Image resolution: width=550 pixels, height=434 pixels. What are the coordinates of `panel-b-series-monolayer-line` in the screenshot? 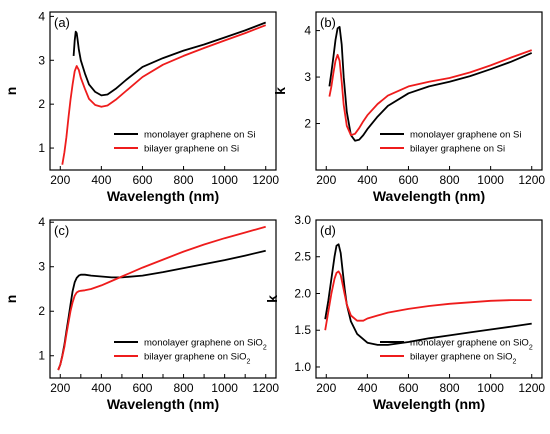 It's located at (430, 83).